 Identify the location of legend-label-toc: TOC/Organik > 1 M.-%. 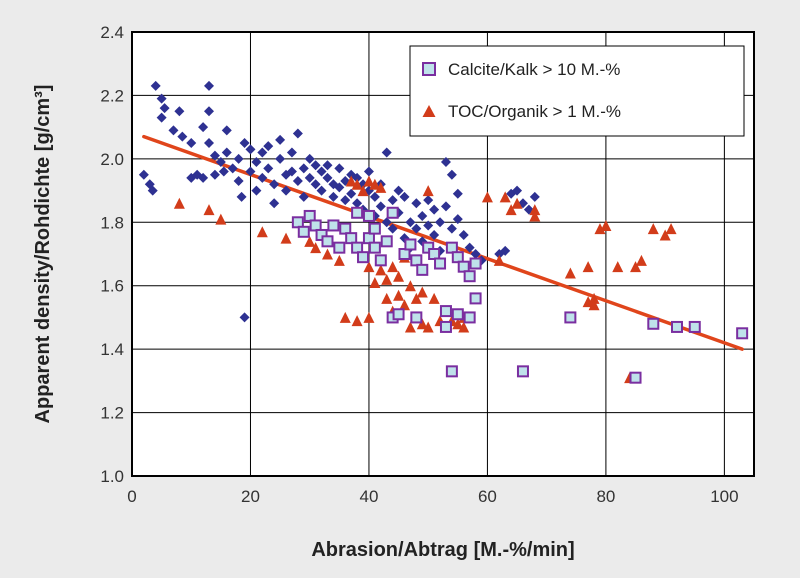
(534, 111).